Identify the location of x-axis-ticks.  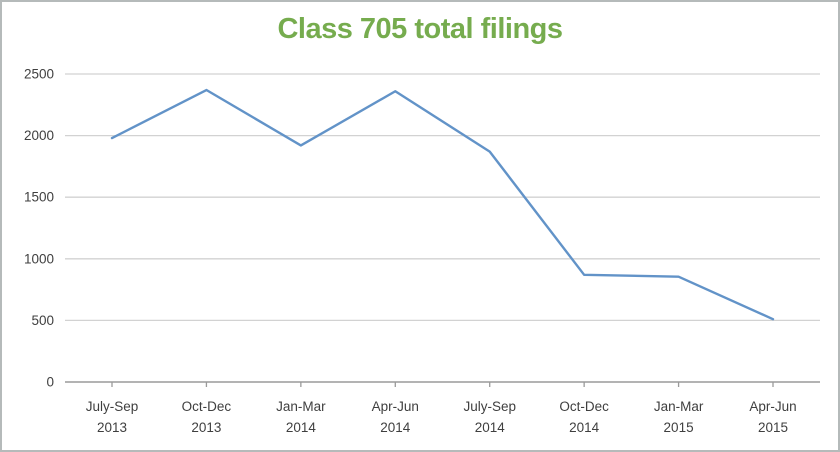
(442, 384).